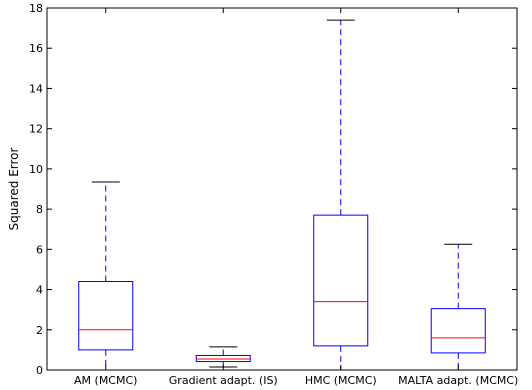 Image resolution: width=532 pixels, height=390 pixels. Describe the element at coordinates (39, 290) in the screenshot. I see `y-tick-label: 4` at that location.